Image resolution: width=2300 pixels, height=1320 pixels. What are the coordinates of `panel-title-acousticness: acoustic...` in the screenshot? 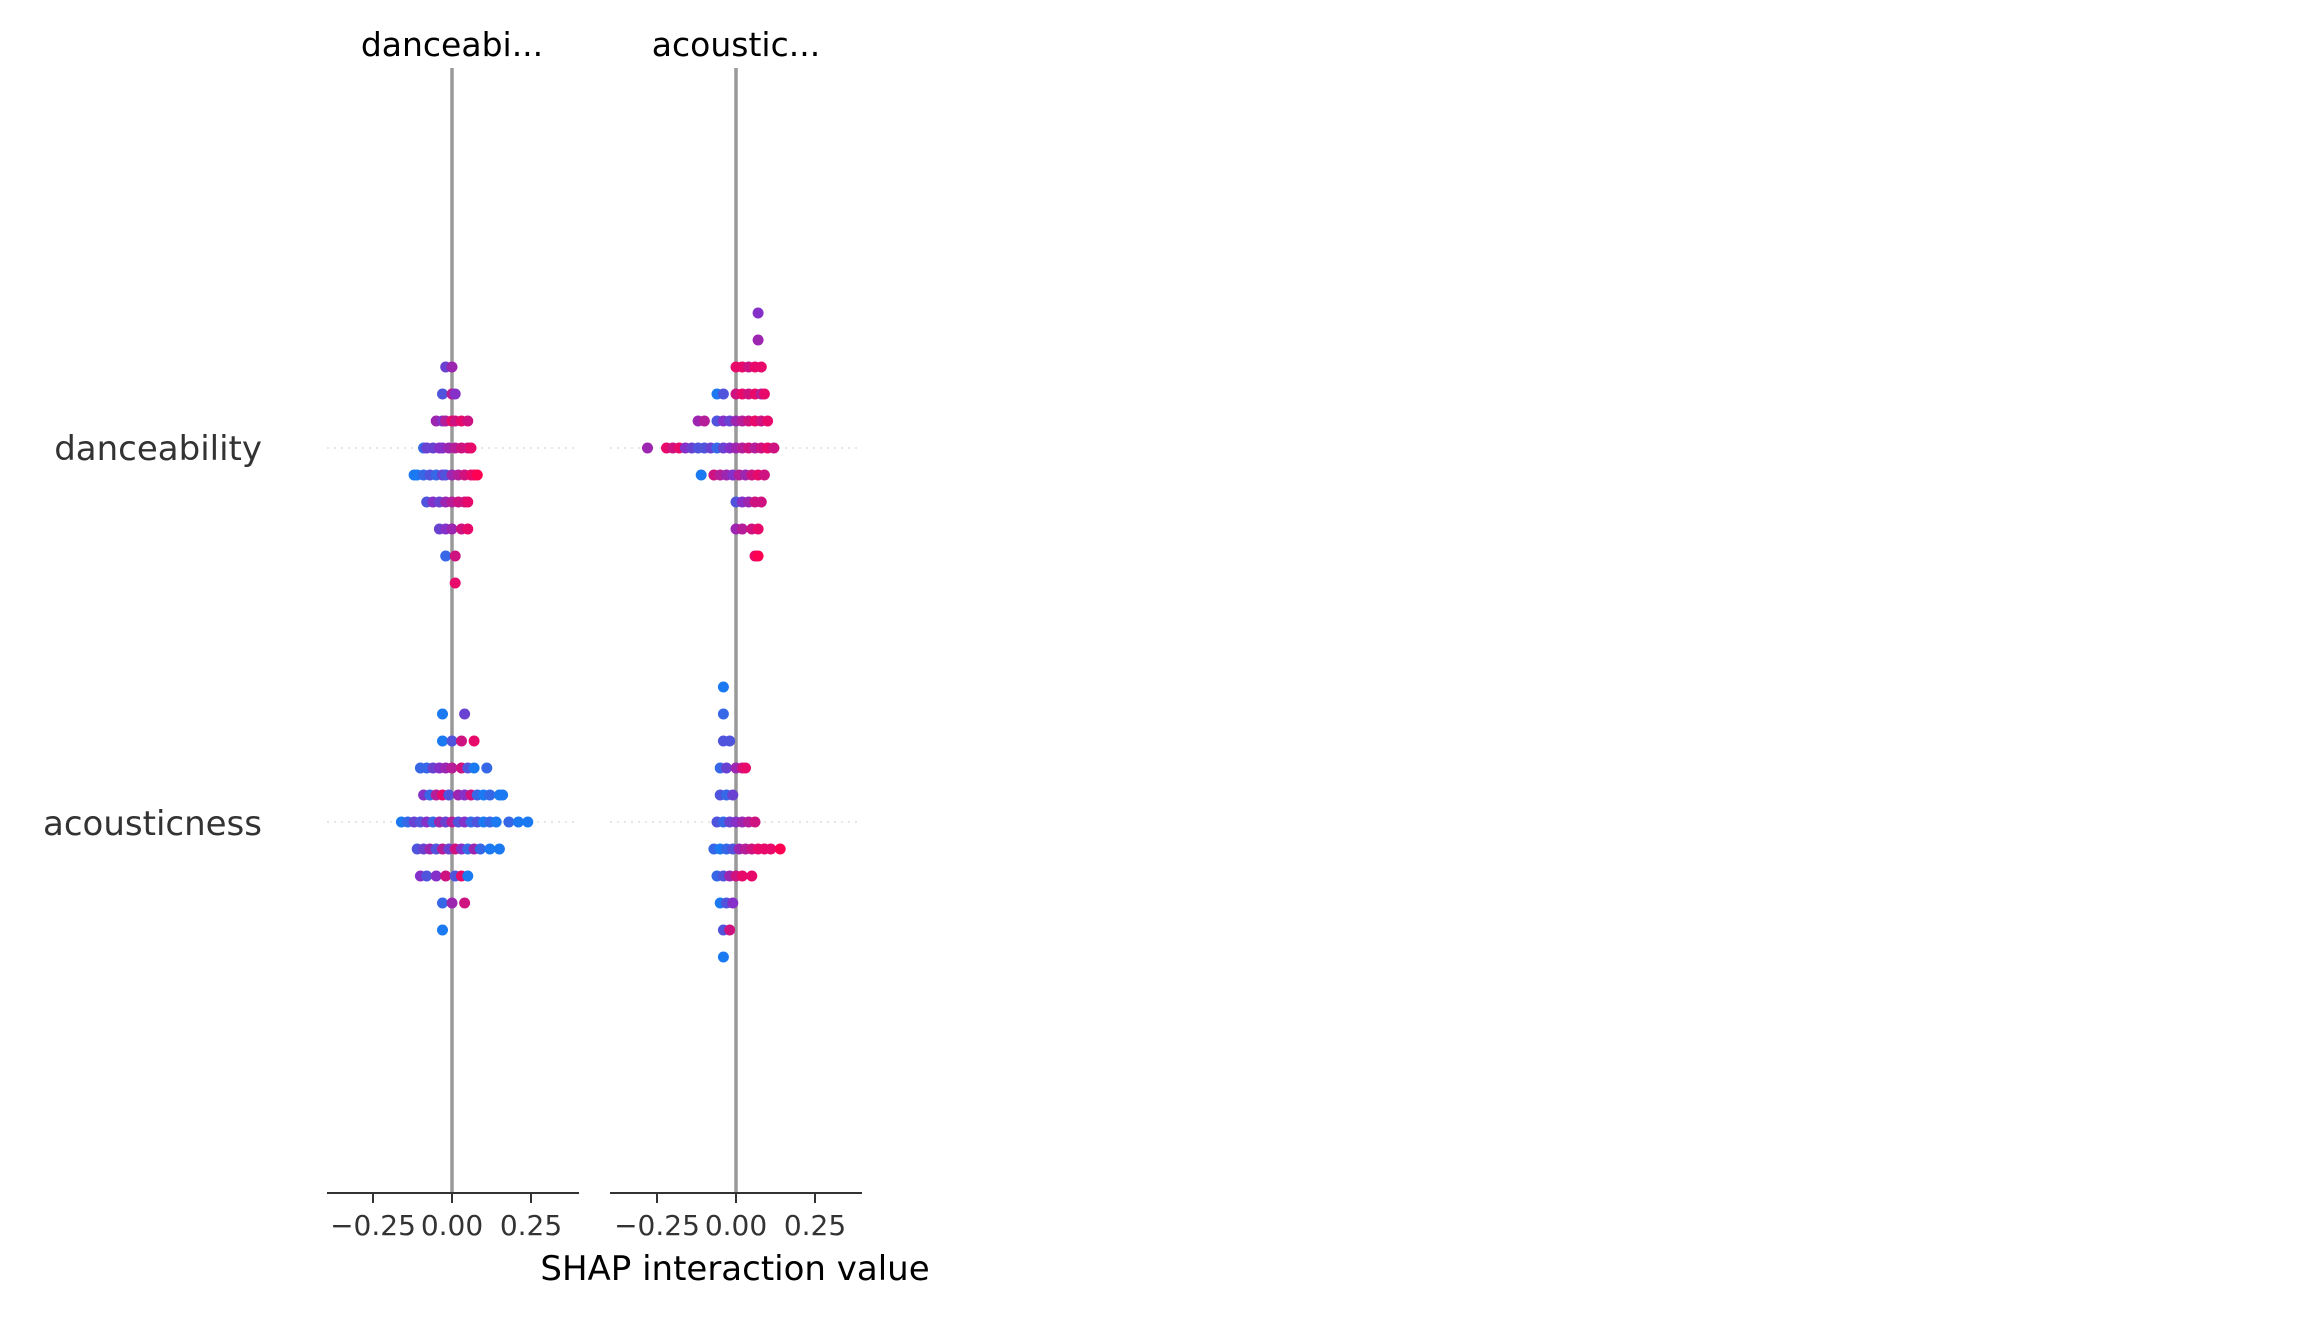 It's located at (736, 44).